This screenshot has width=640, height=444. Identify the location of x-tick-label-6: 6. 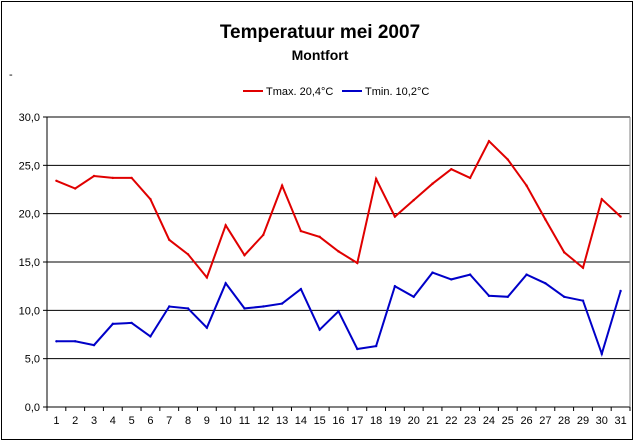
(150, 421).